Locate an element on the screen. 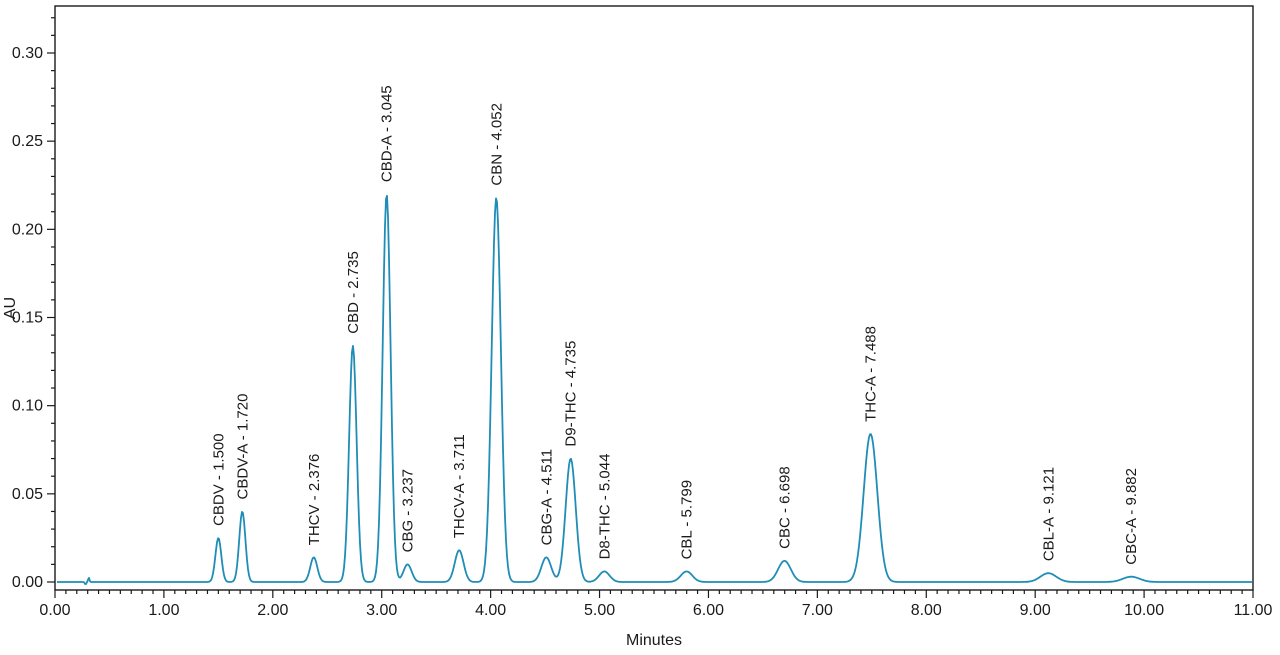 Image resolution: width=1280 pixels, height=655 pixels. y-tick-label: 0.25 is located at coordinates (27, 141).